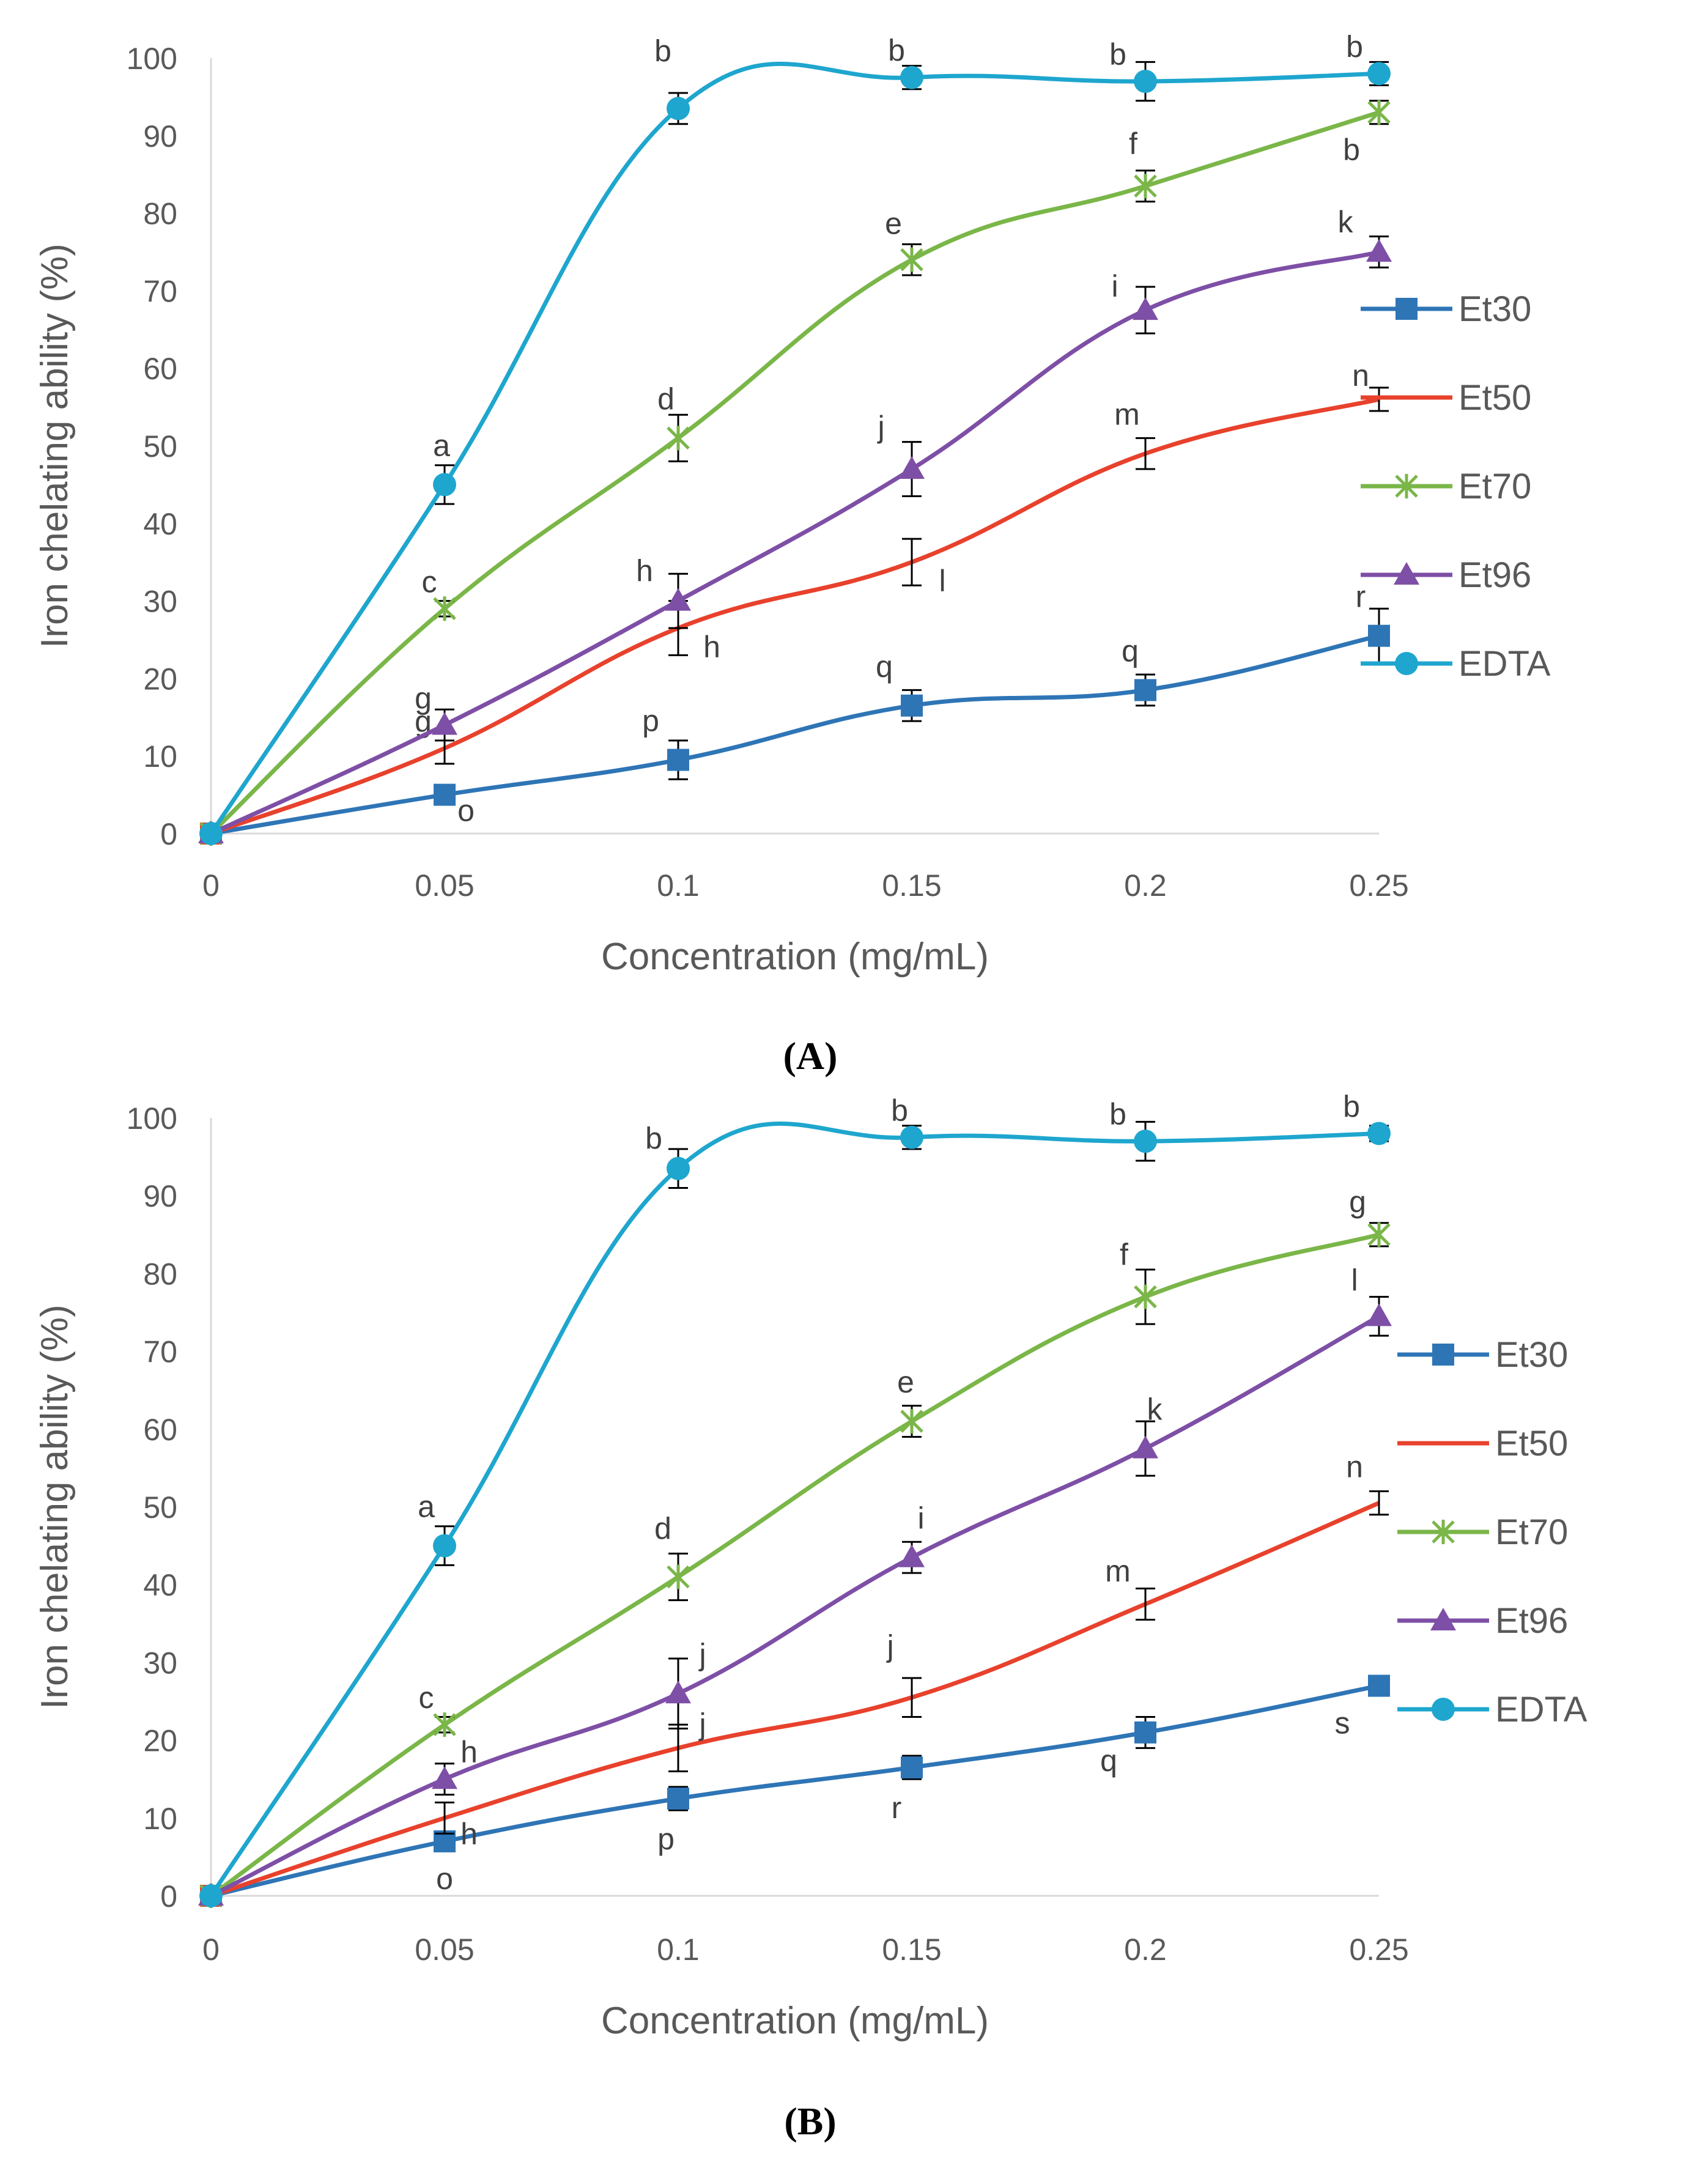 The width and height of the screenshot is (1708, 2160). What do you see at coordinates (666, 399) in the screenshot?
I see `significance-letter: d` at bounding box center [666, 399].